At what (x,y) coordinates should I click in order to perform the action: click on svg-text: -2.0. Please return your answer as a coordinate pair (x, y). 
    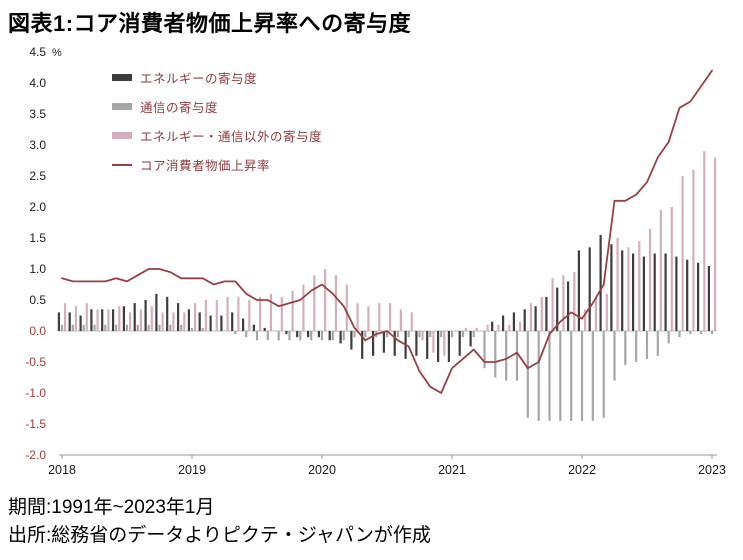
    Looking at the image, I should click on (35, 455).